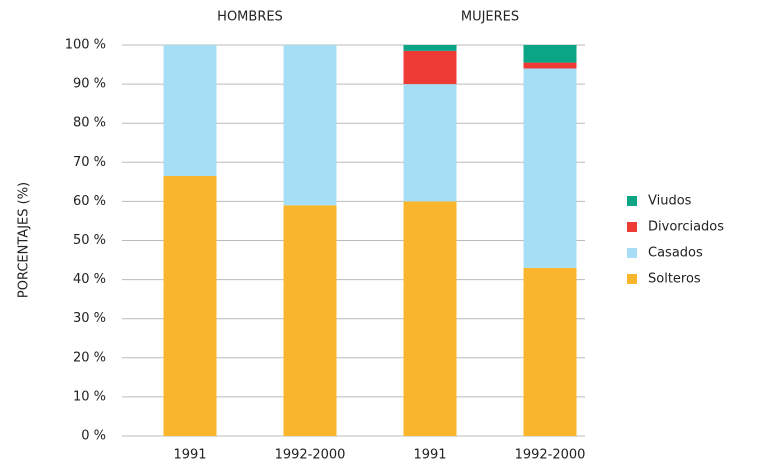 The height and width of the screenshot is (470, 774). I want to click on y-tick-label: 10 %, so click(89, 396).